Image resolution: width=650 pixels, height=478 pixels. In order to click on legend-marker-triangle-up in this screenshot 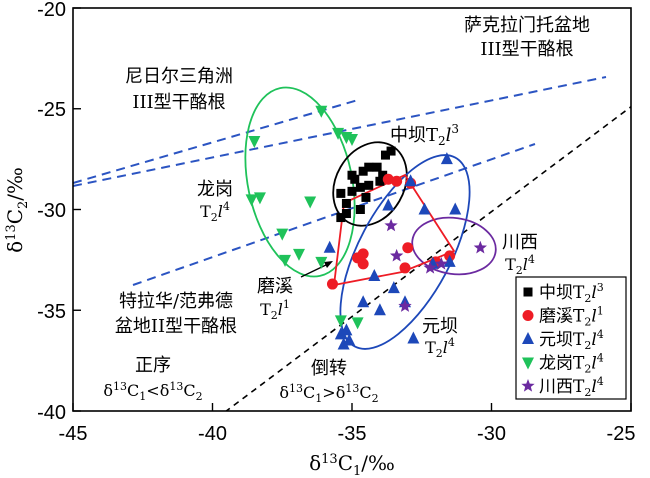, I will do `click(528, 338)`.